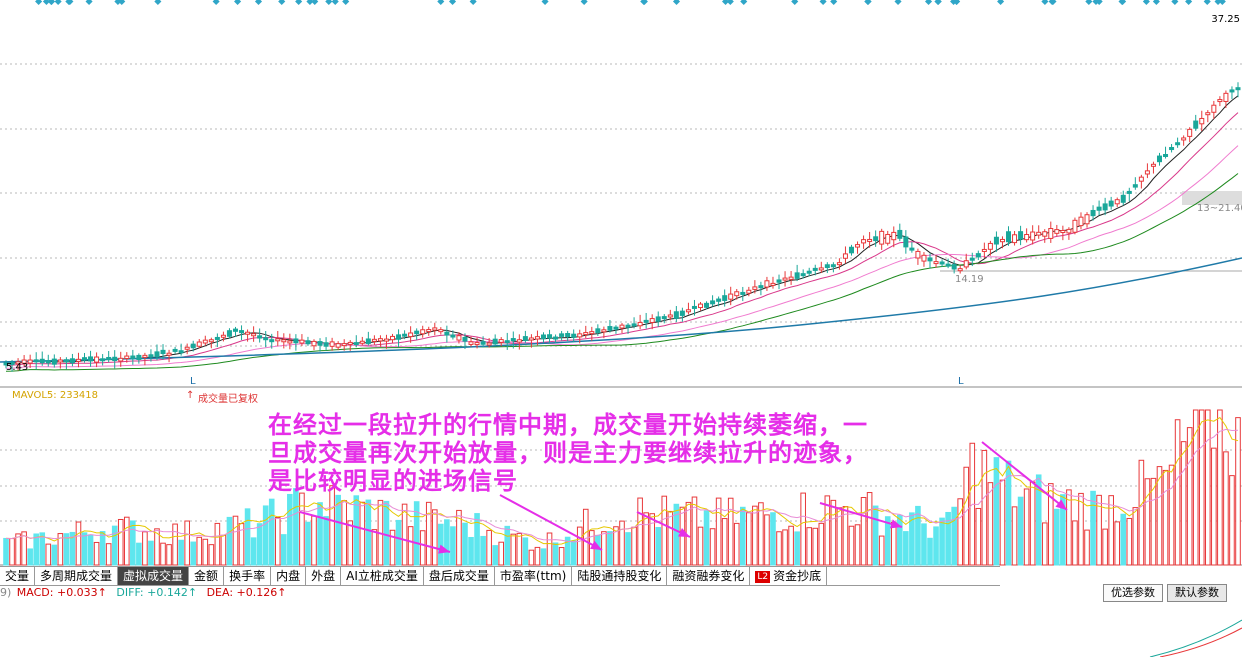 The width and height of the screenshot is (1242, 657). I want to click on tab-multi-period-volume: 多周期成交量, so click(77, 576).